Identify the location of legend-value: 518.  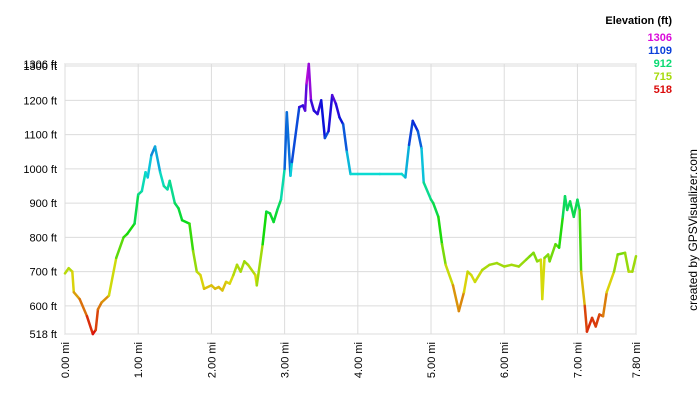
(663, 90).